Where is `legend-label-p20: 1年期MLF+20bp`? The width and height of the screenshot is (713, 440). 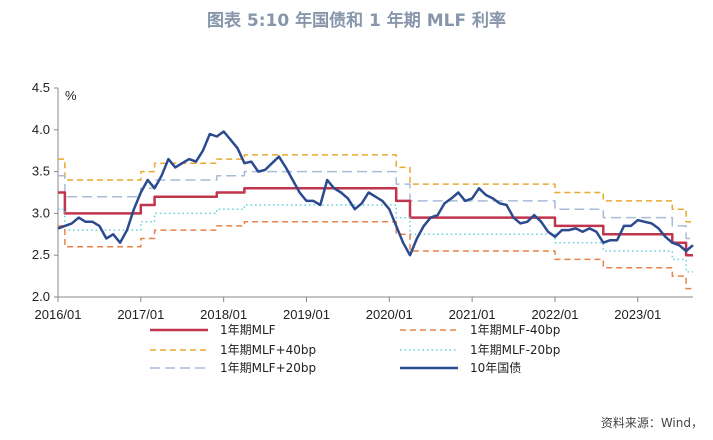 legend-label-p20: 1年期MLF+20bp is located at coordinates (268, 368).